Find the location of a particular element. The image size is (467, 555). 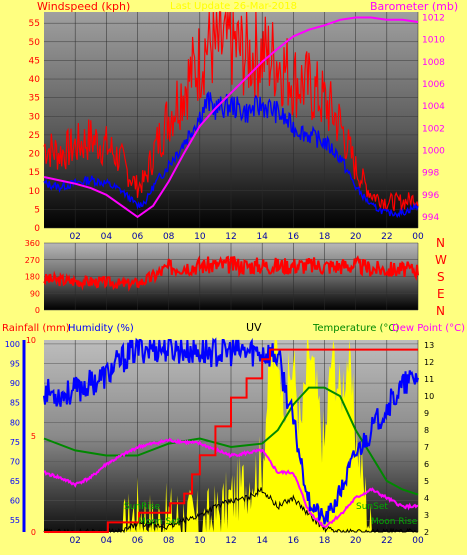

temperature-tick-label: 6 is located at coordinates (426, 464).